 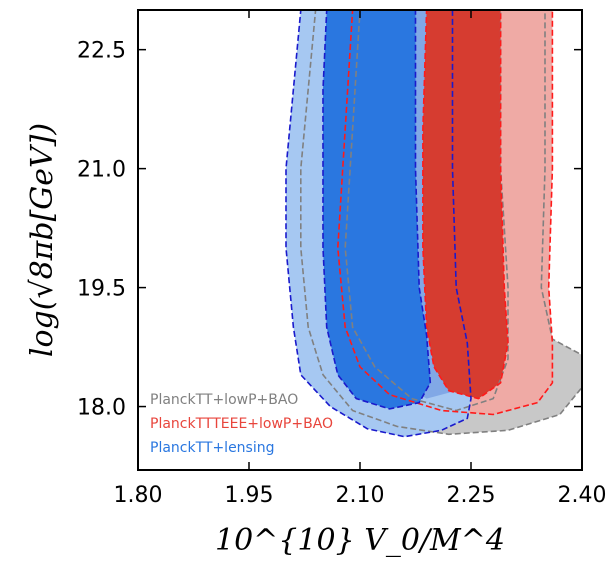 What do you see at coordinates (101, 289) in the screenshot?
I see `y-tick-label: 19.5` at bounding box center [101, 289].